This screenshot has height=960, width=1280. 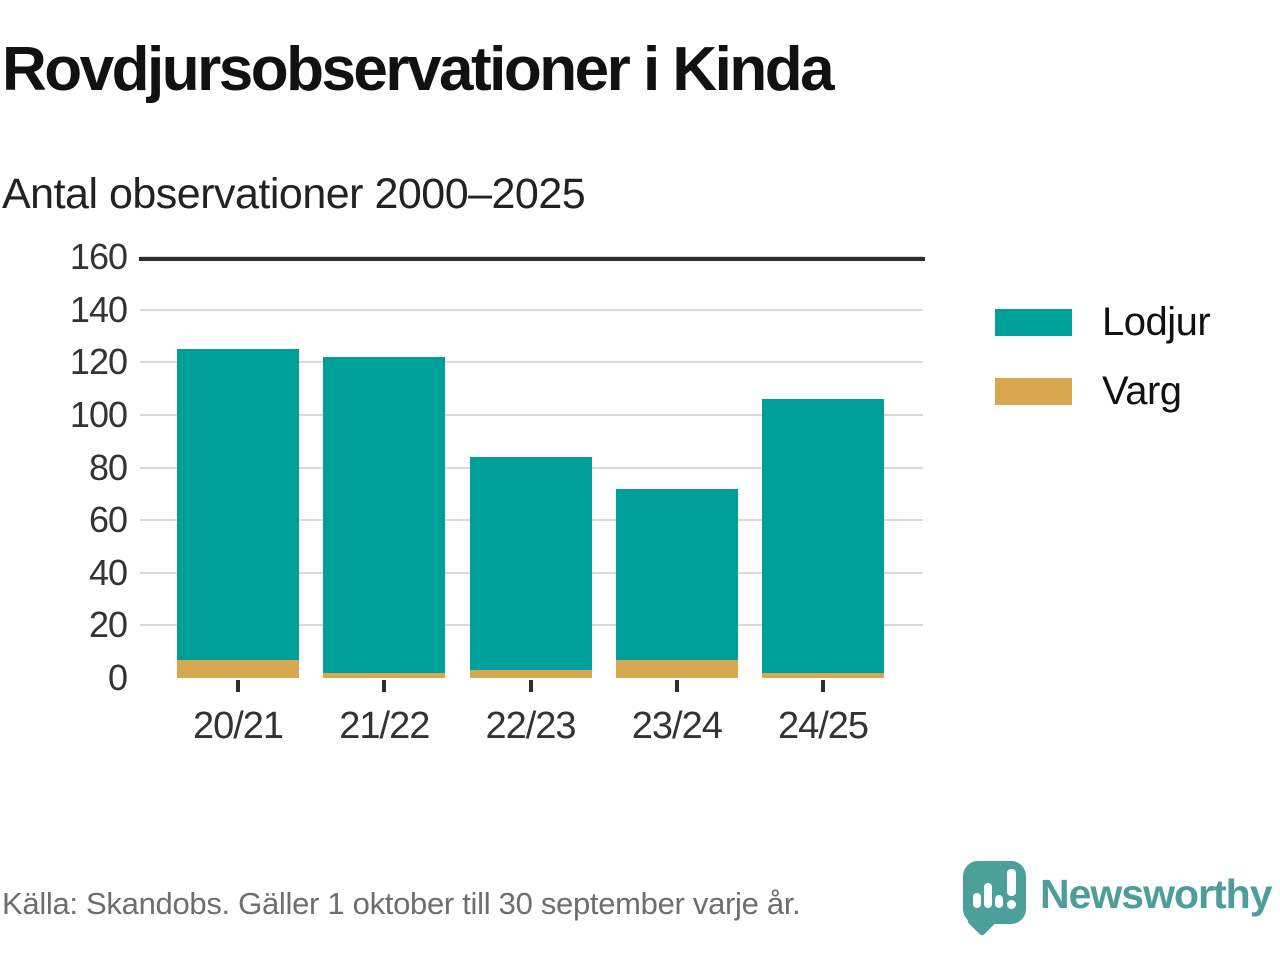 I want to click on logo-exclamation-dot, so click(x=1011, y=904).